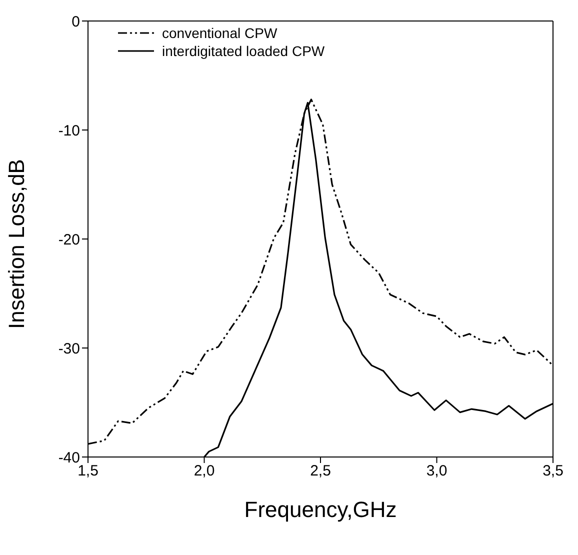 The height and width of the screenshot is (555, 578). Describe the element at coordinates (320, 471) in the screenshot. I see `x-tick-label: 2,5` at that location.